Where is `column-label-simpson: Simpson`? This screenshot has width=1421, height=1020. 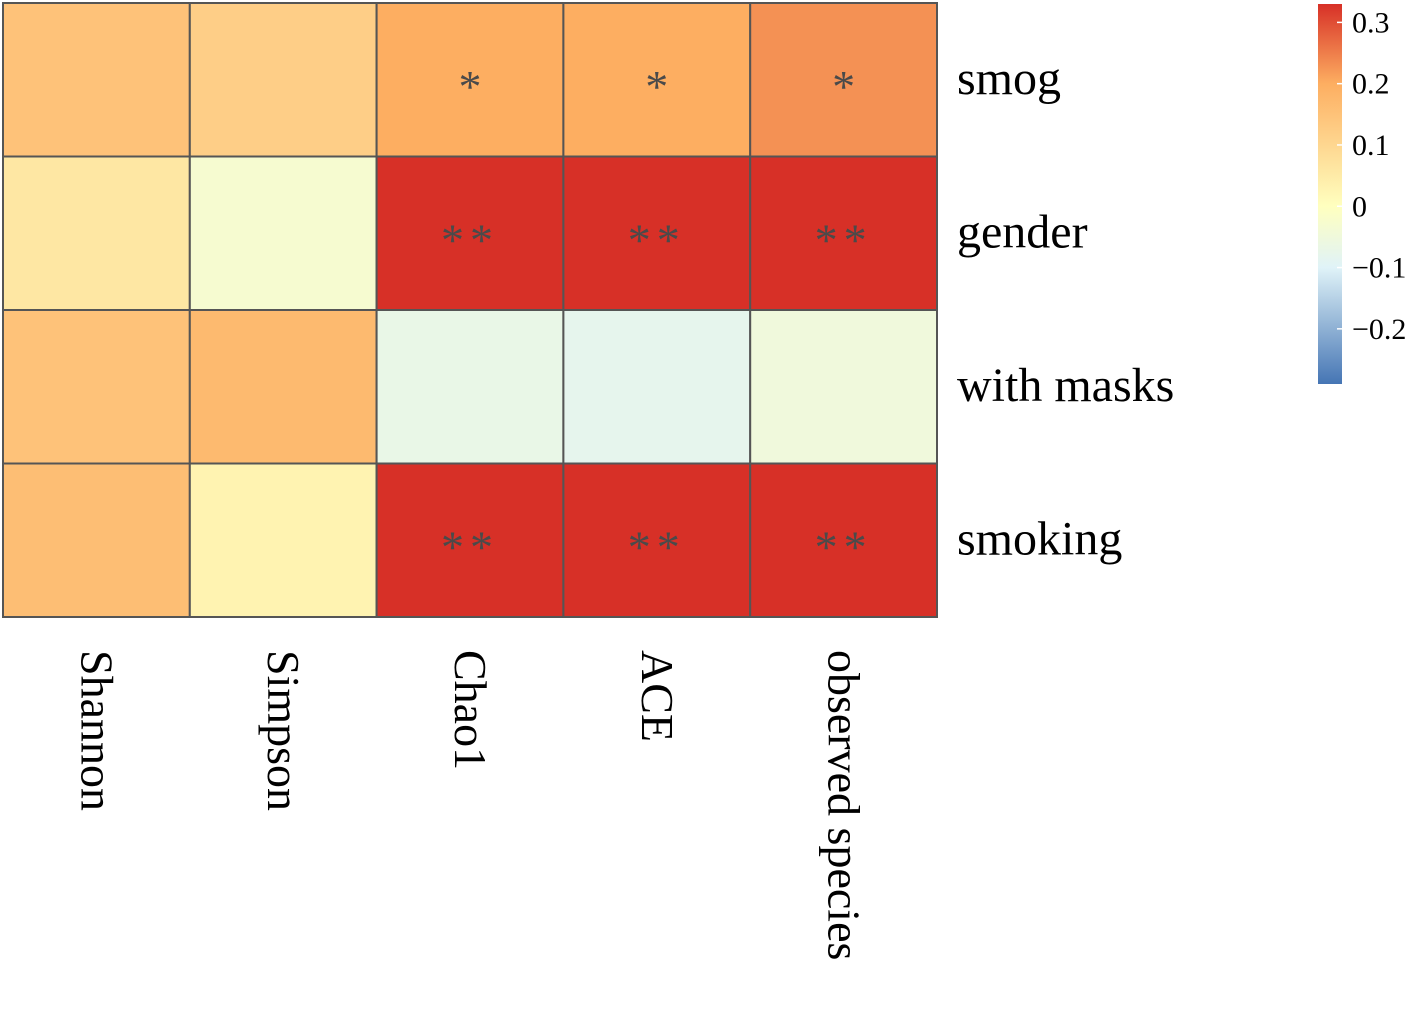
column-label-simpson: Simpson is located at coordinates (283, 730).